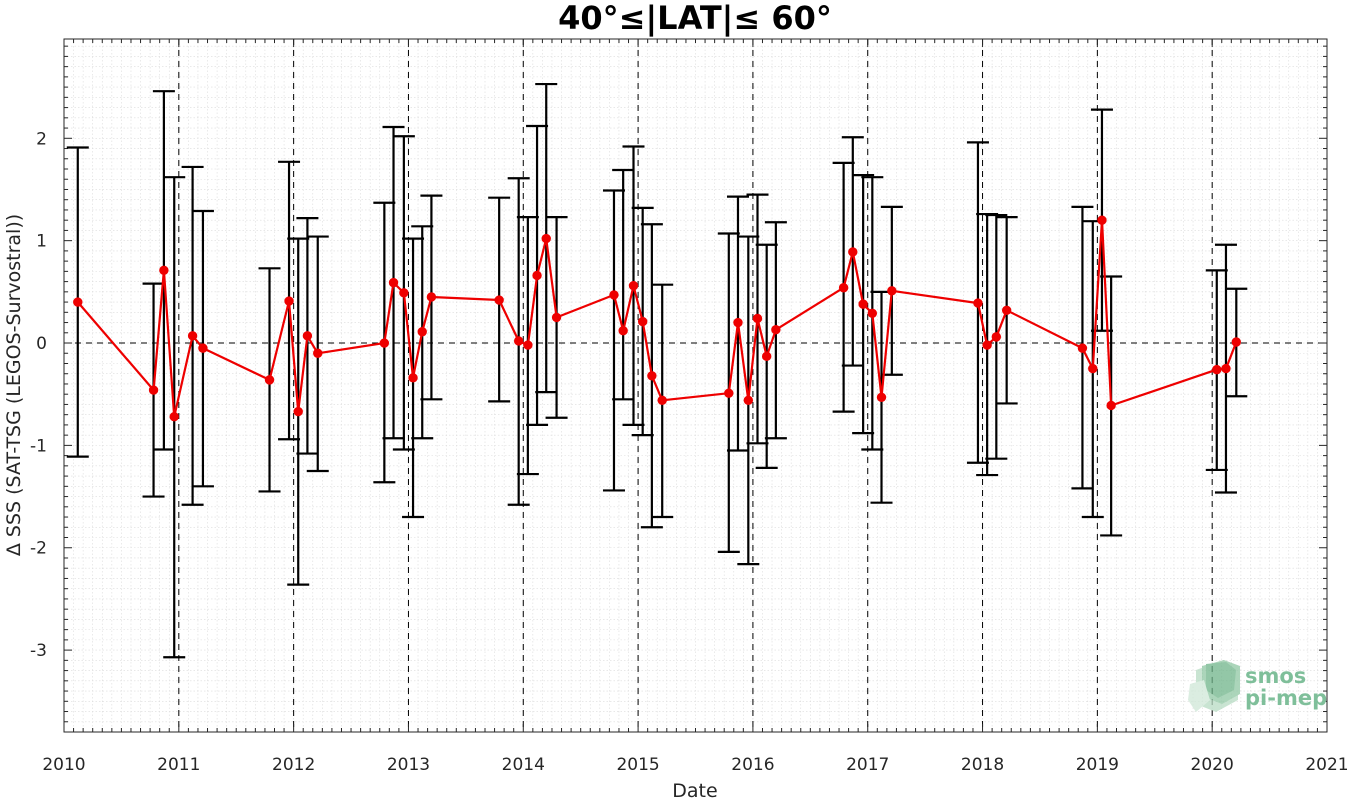 This screenshot has width=1351, height=799. What do you see at coordinates (752, 765) in the screenshot?
I see `x-tick-label: 2016` at bounding box center [752, 765].